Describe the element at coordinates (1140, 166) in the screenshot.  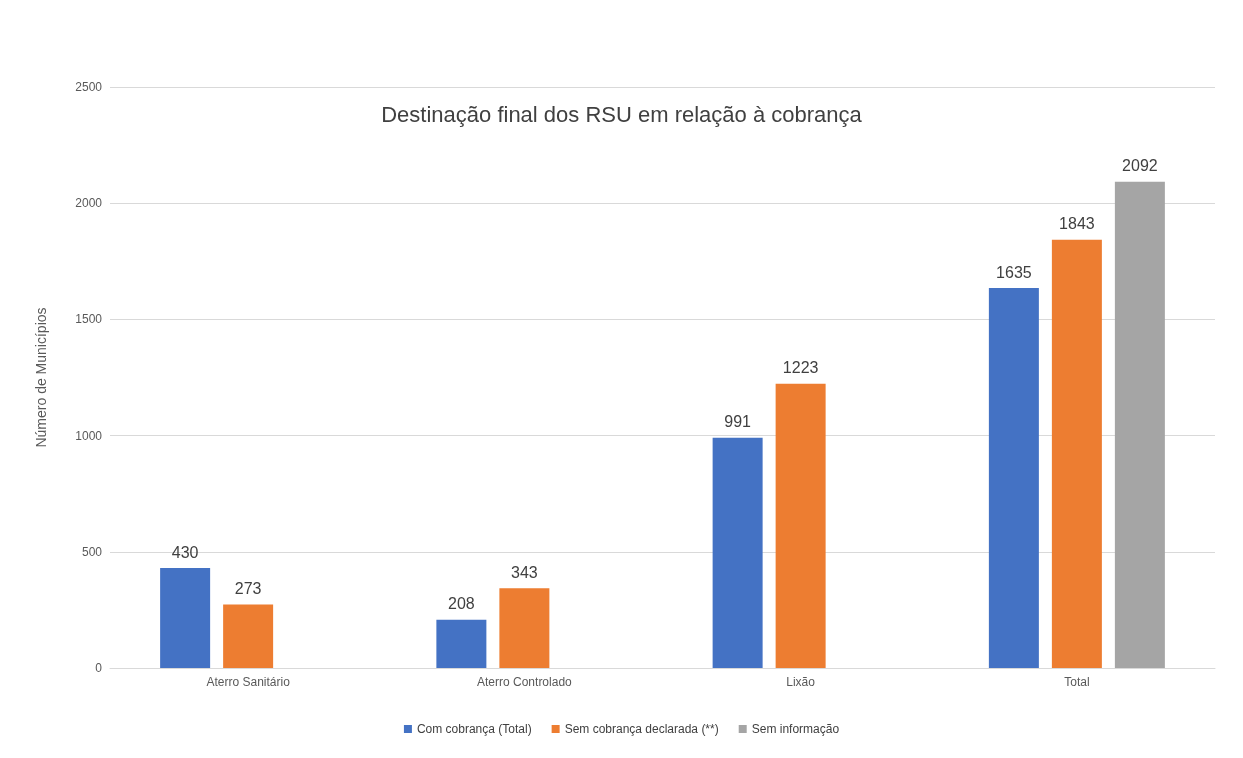
I see `data-label: 2092` at that location.